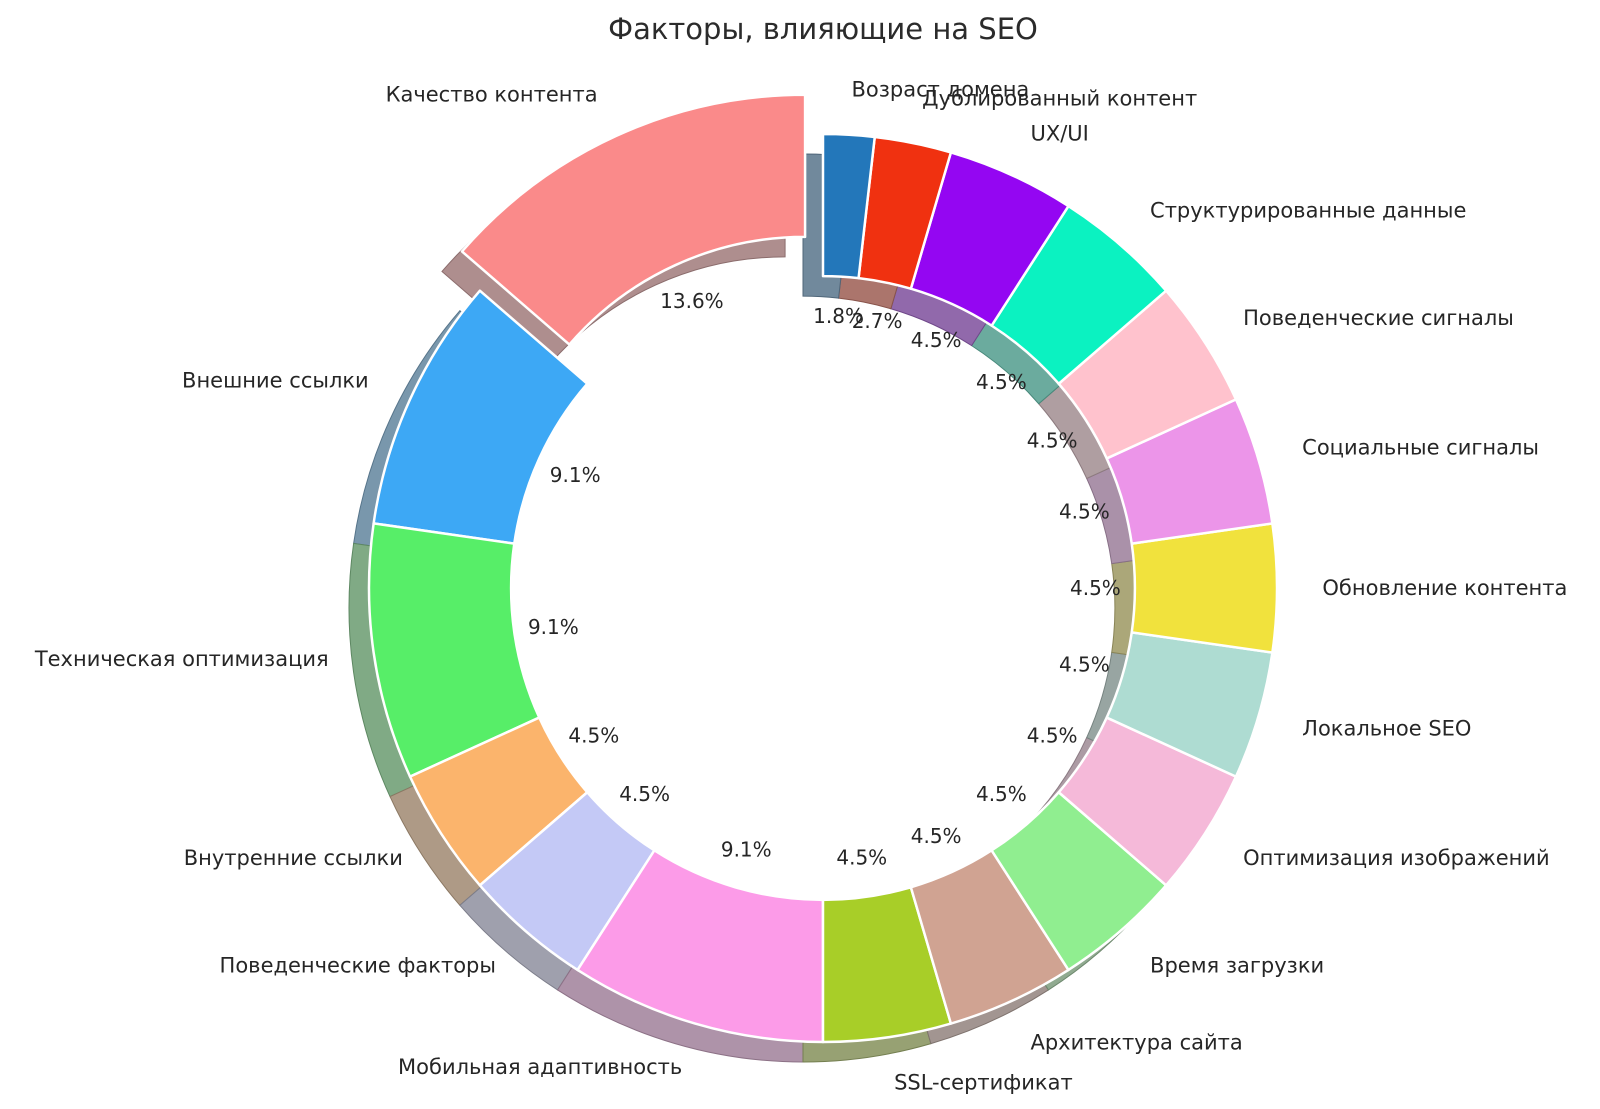  What do you see at coordinates (838, 316) in the screenshot?
I see `pct-label-17: 1.8%` at bounding box center [838, 316].